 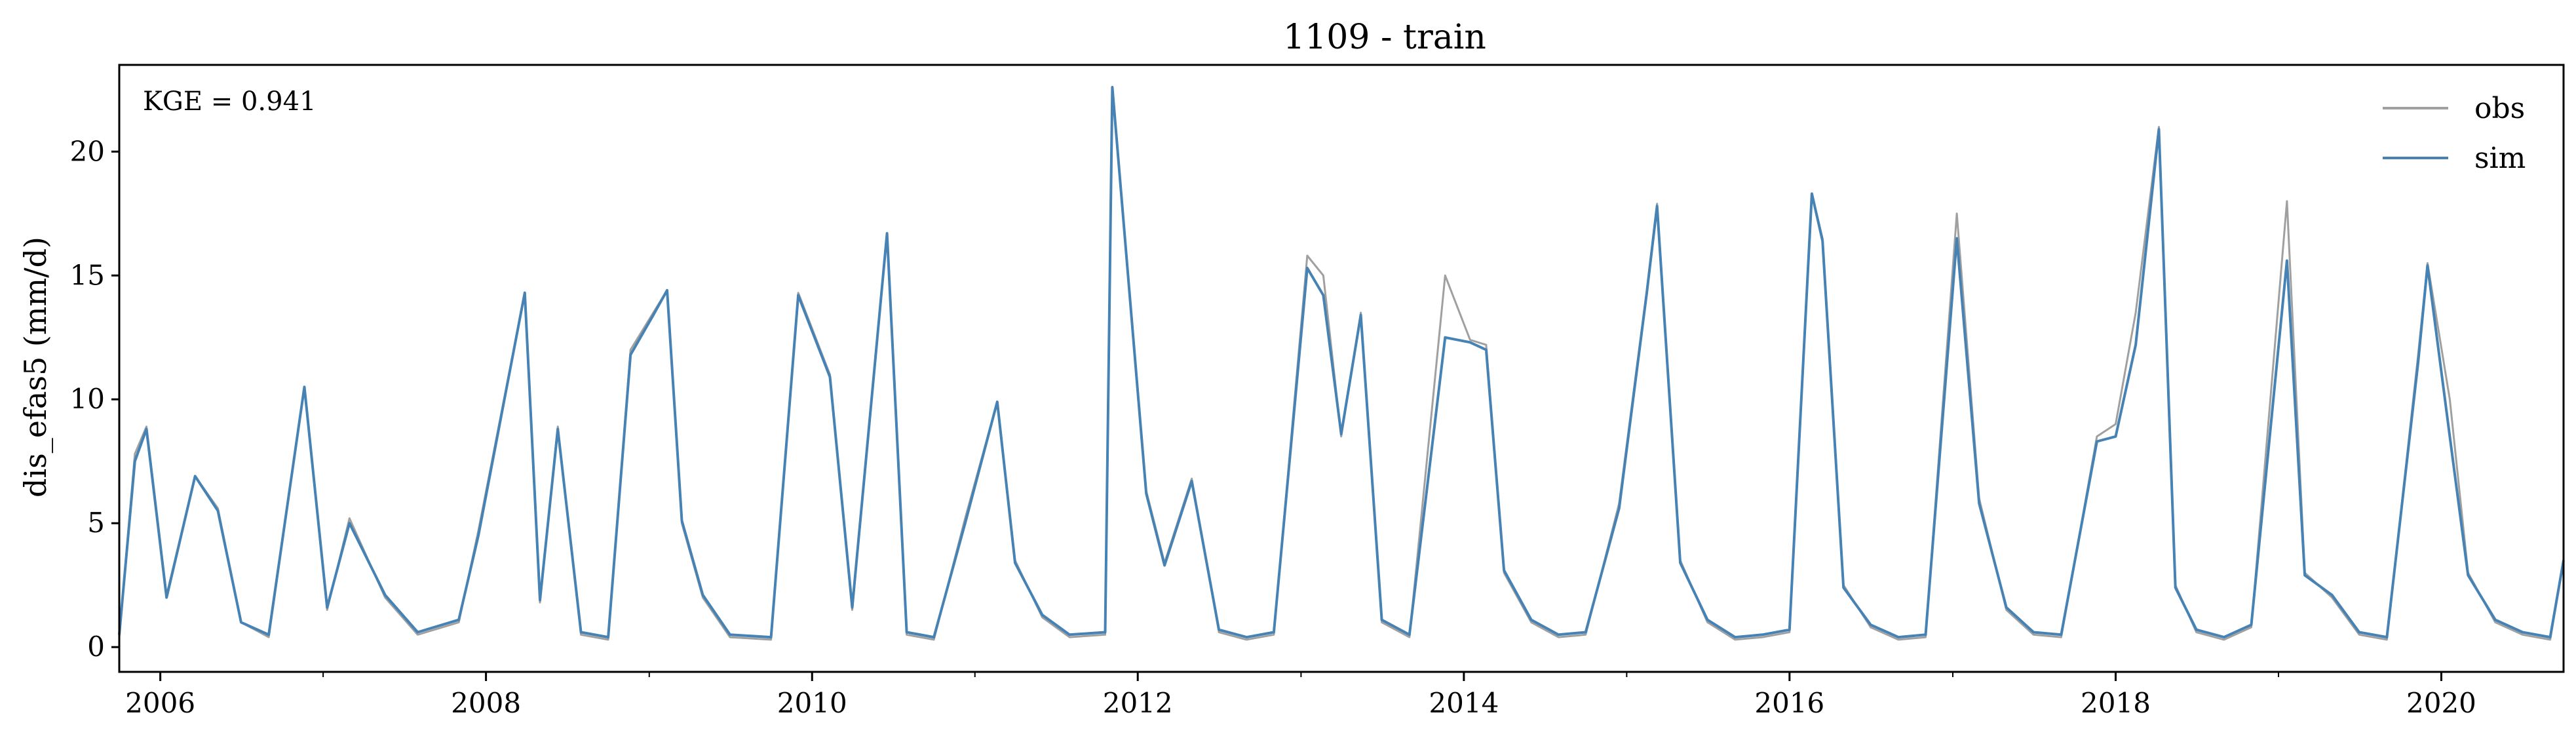 What do you see at coordinates (486, 703) in the screenshot?
I see `x-tick-label: 2008` at bounding box center [486, 703].